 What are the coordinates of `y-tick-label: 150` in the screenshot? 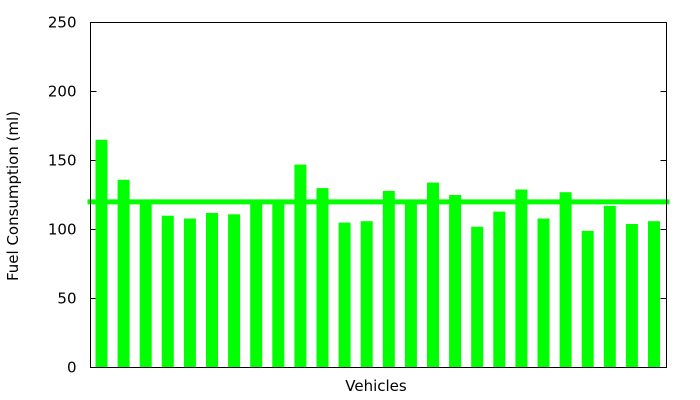 It's located at (62, 161).